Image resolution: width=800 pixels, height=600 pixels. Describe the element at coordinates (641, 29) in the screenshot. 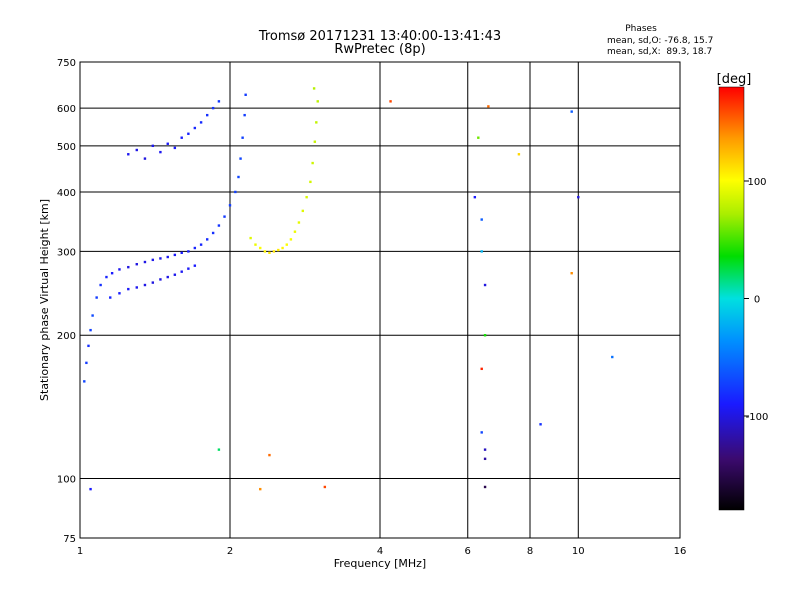

I see `stats-heading: Phases` at that location.